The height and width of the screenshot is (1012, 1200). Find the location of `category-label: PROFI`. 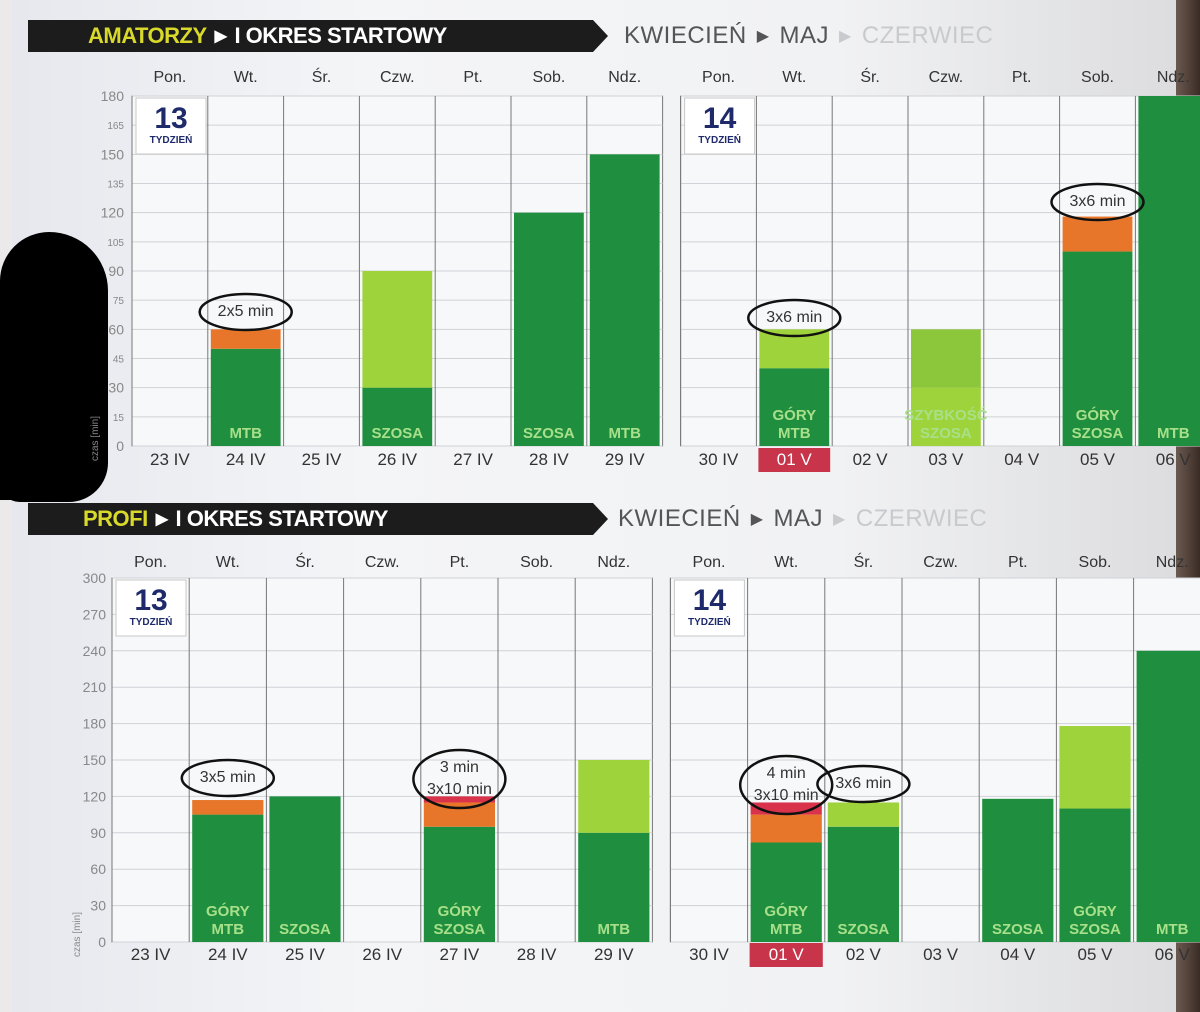

category-label: PROFI is located at coordinates (115, 518).